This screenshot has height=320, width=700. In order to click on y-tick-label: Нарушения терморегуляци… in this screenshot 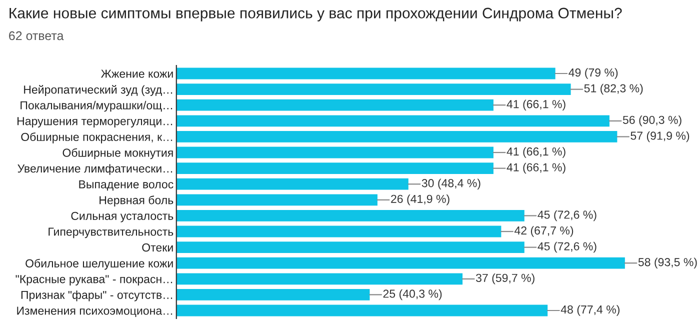, I will do `click(95, 122)`.